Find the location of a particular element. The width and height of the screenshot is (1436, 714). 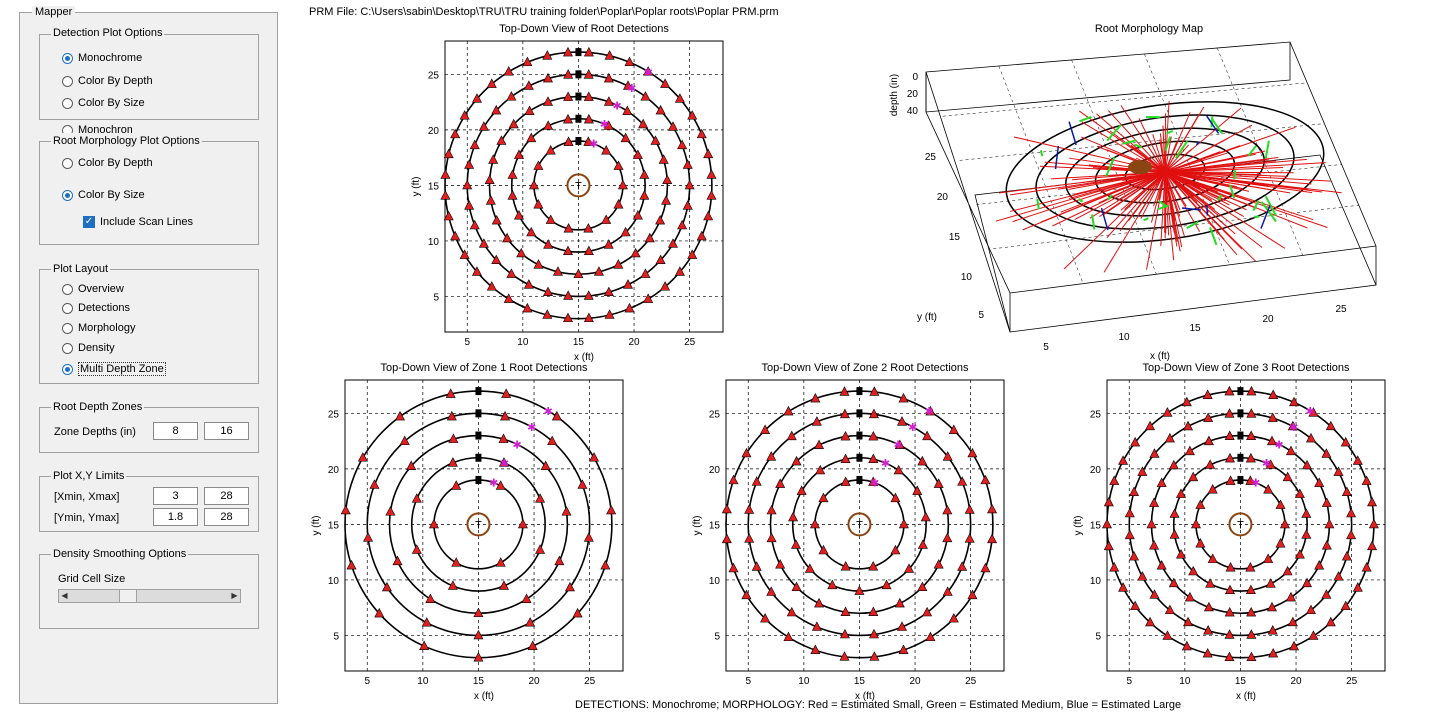

plot-title: Top-Down View of Zone 3 Root Detections is located at coordinates (1246, 368).